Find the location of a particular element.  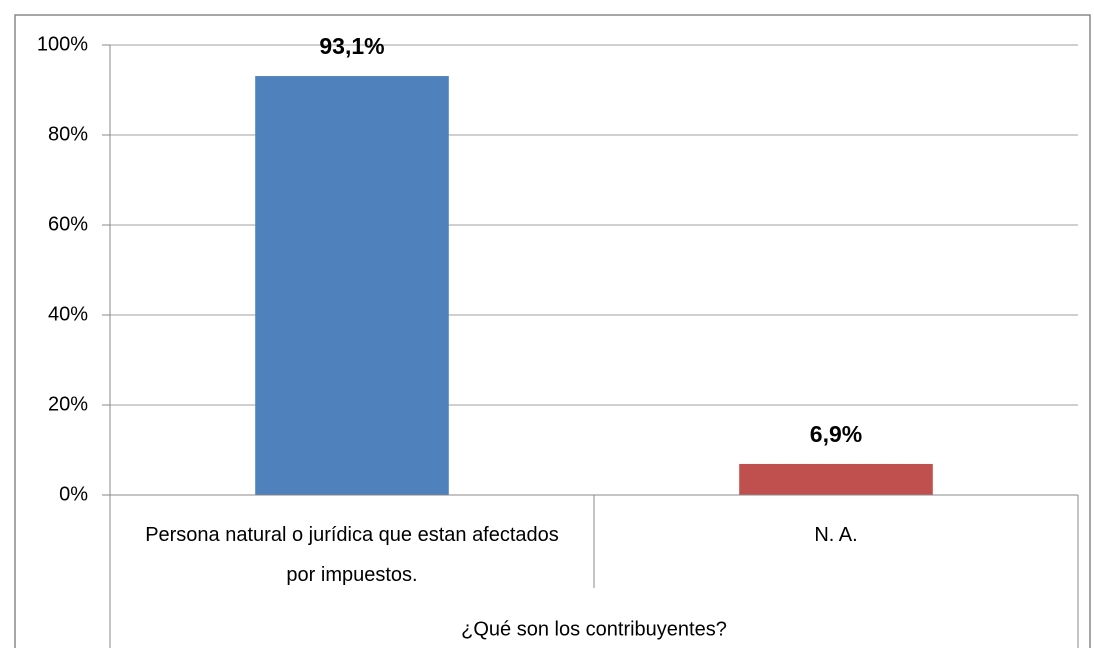

x-axis-label: ¿Qué son los contribuyentes? is located at coordinates (594, 629).